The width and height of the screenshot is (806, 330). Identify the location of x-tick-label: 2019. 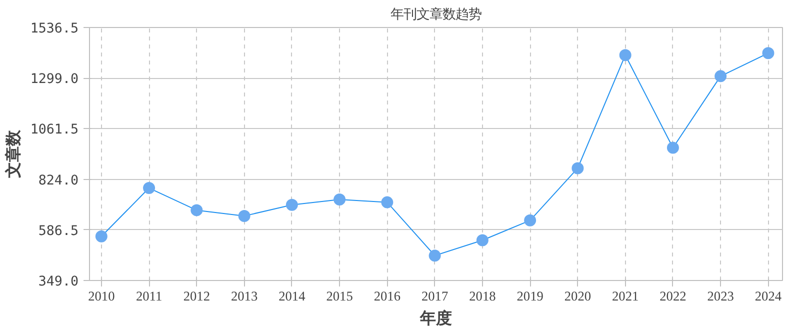
(530, 296).